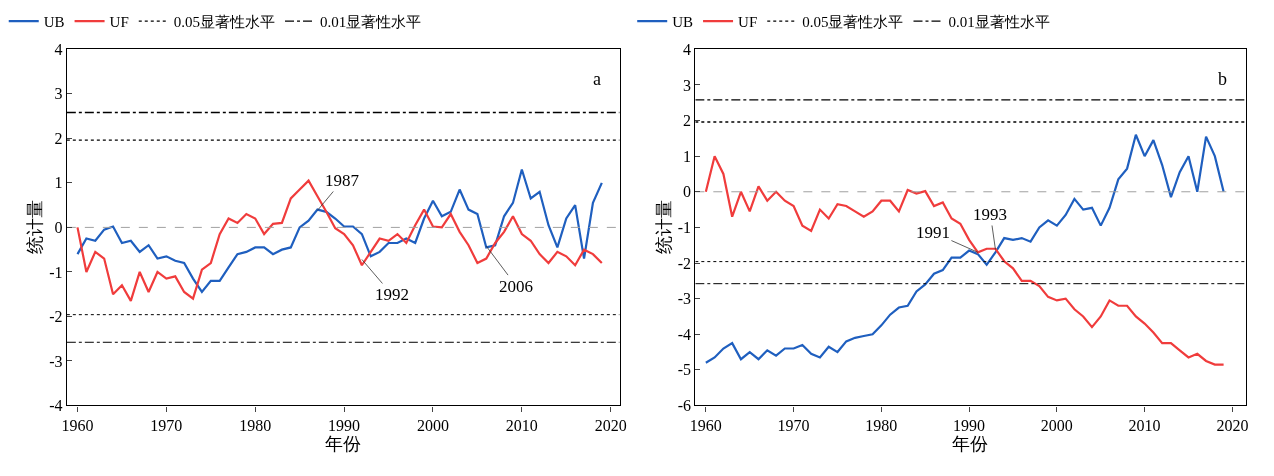 This screenshot has height=476, width=1274. What do you see at coordinates (516, 286) in the screenshot?
I see `annotation: 2006` at bounding box center [516, 286].